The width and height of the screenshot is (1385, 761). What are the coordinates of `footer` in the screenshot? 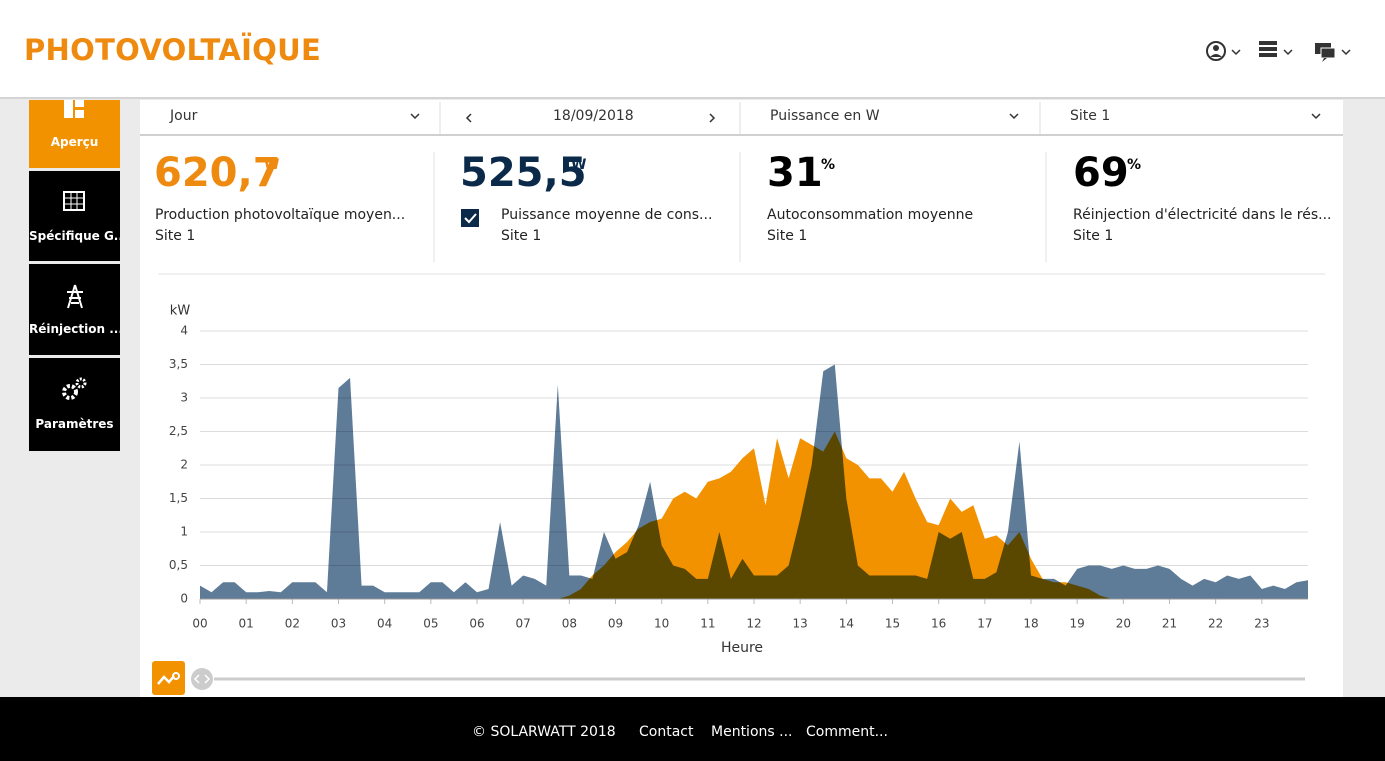 It's located at (692, 729).